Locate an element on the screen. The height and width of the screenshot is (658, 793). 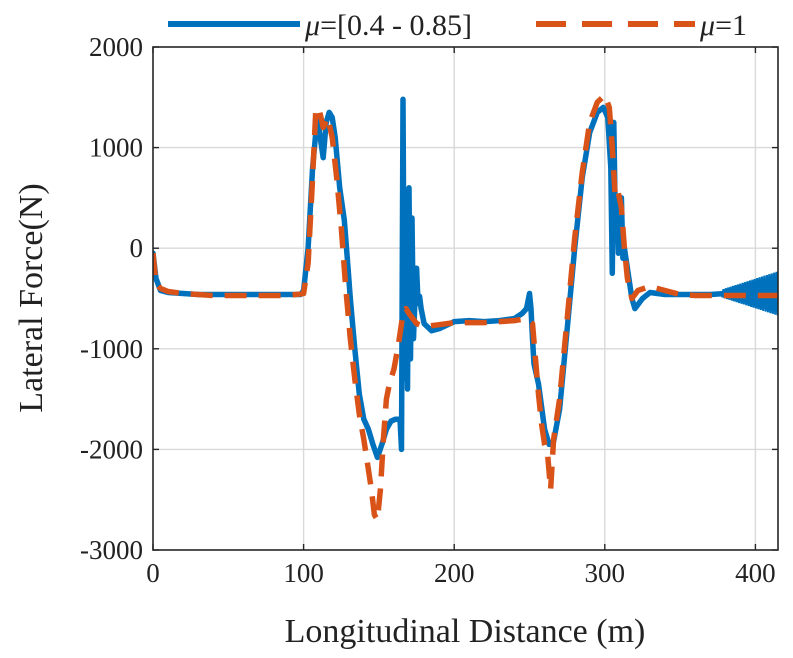
y-tick-label-2: -1000 is located at coordinates (111, 349).